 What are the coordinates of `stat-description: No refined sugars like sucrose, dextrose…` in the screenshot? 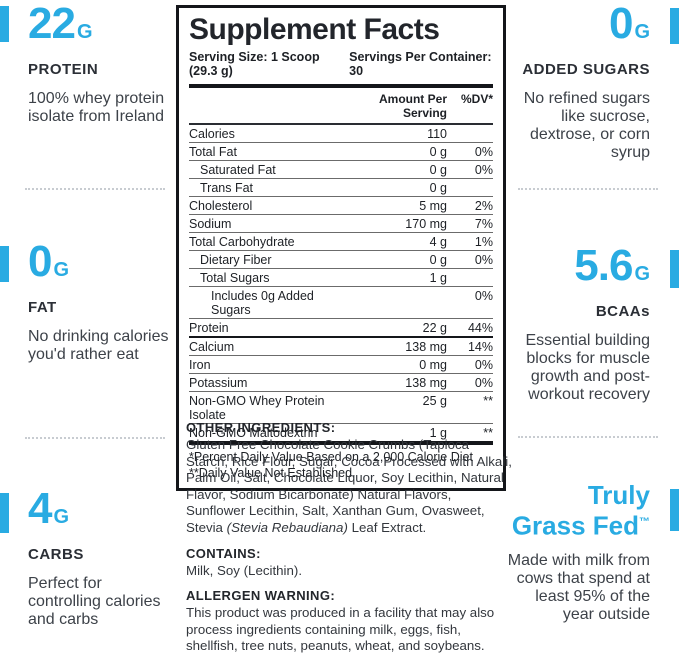 It's located at (586, 125).